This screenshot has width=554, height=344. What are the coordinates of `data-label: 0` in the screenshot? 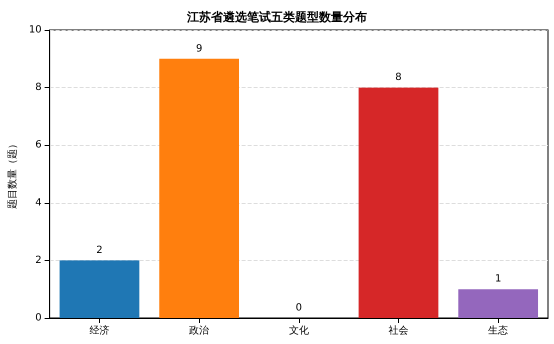 It's located at (299, 308).